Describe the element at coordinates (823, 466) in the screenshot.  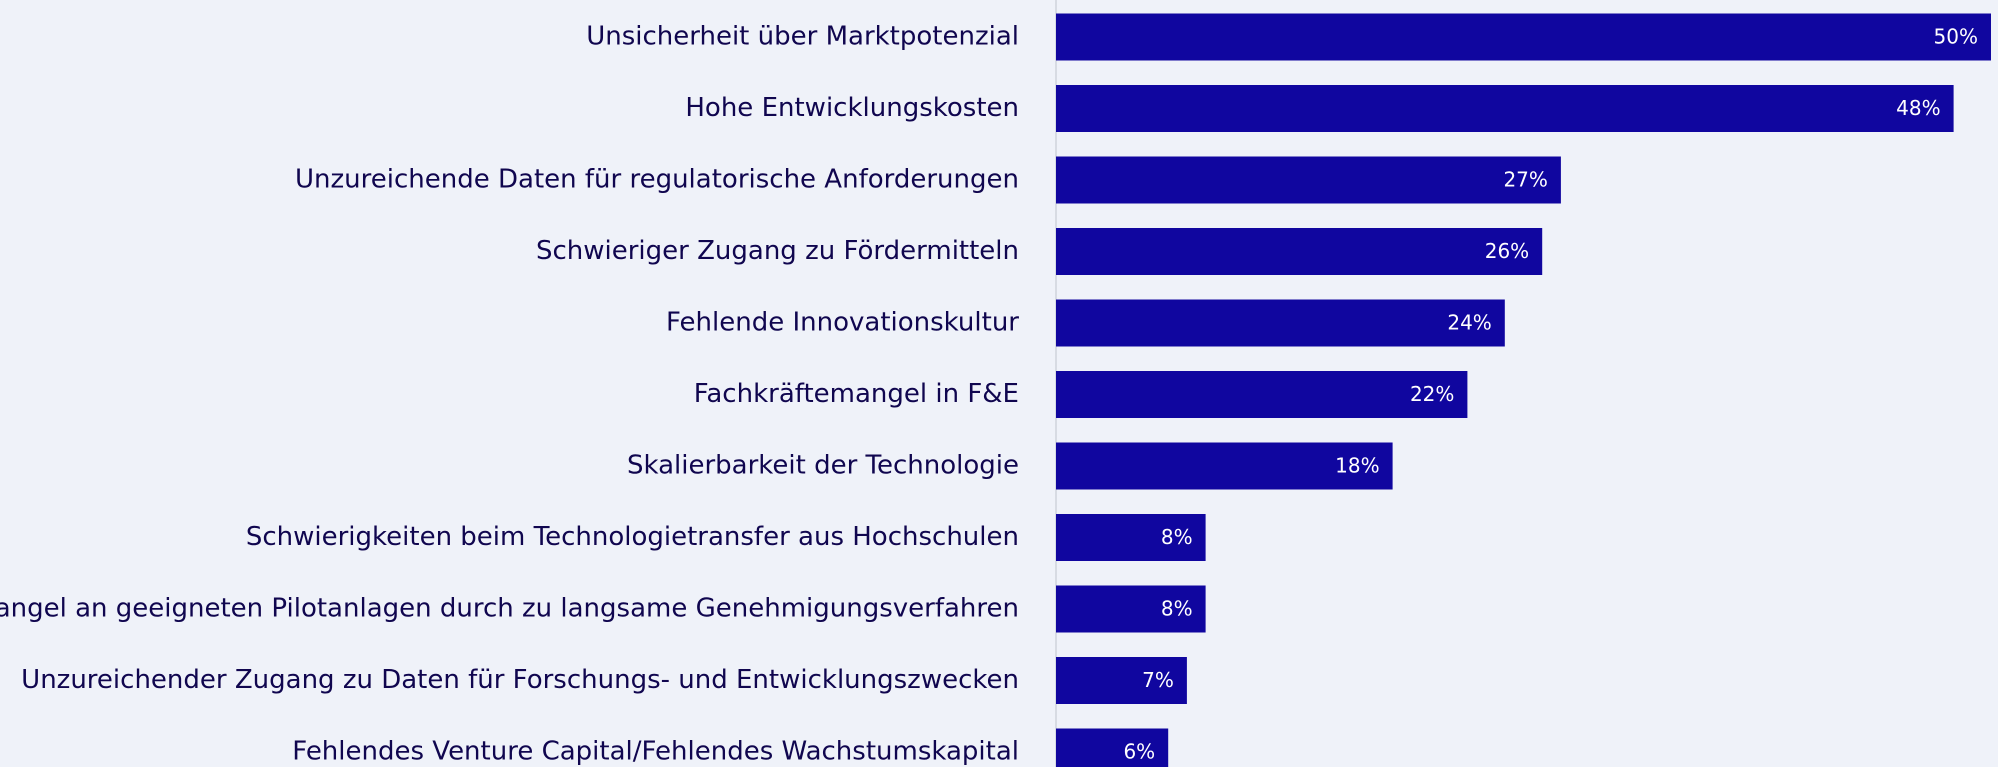
I see `category-label: Skalierbarkeit der Technologie` at that location.